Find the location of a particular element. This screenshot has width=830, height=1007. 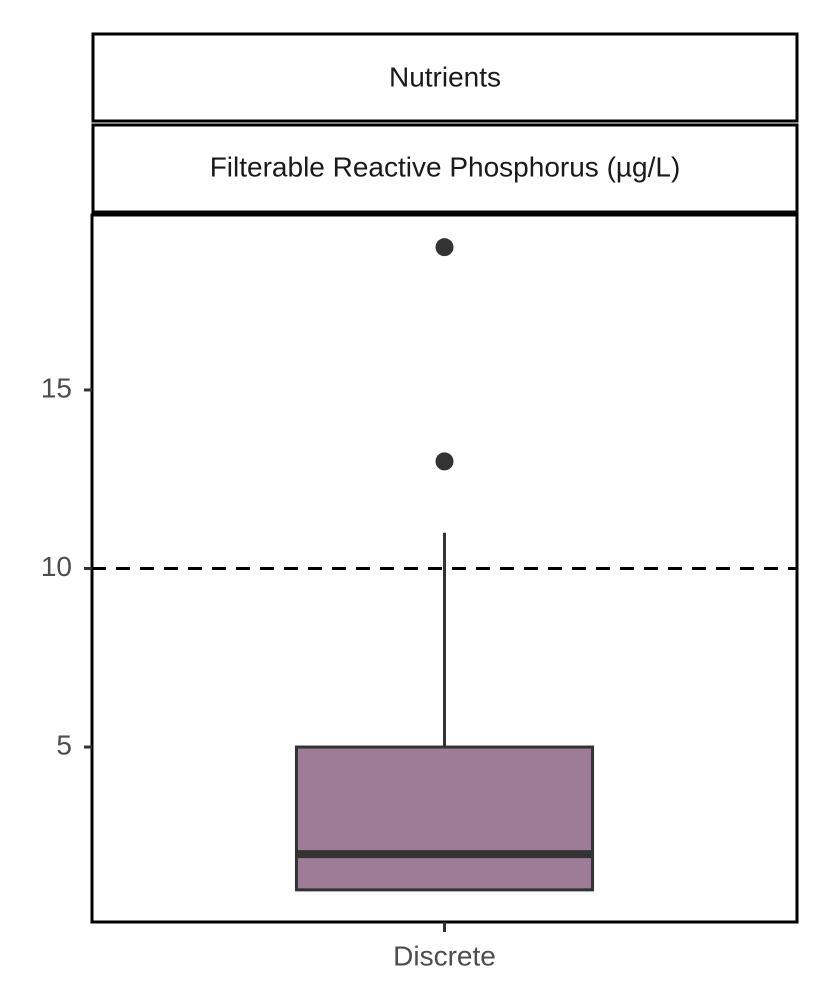

strip-label: Nutrients is located at coordinates (445, 76).